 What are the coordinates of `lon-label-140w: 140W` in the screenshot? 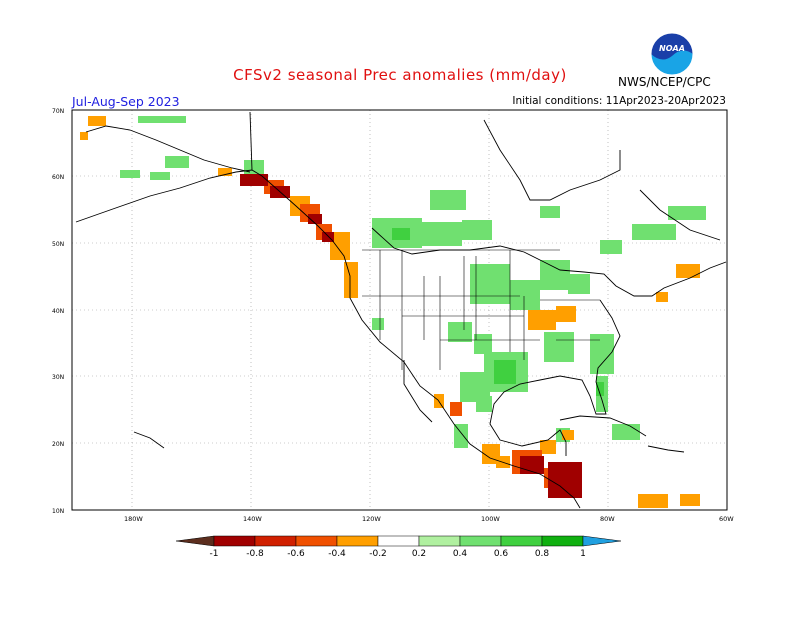 It's located at (252, 519).